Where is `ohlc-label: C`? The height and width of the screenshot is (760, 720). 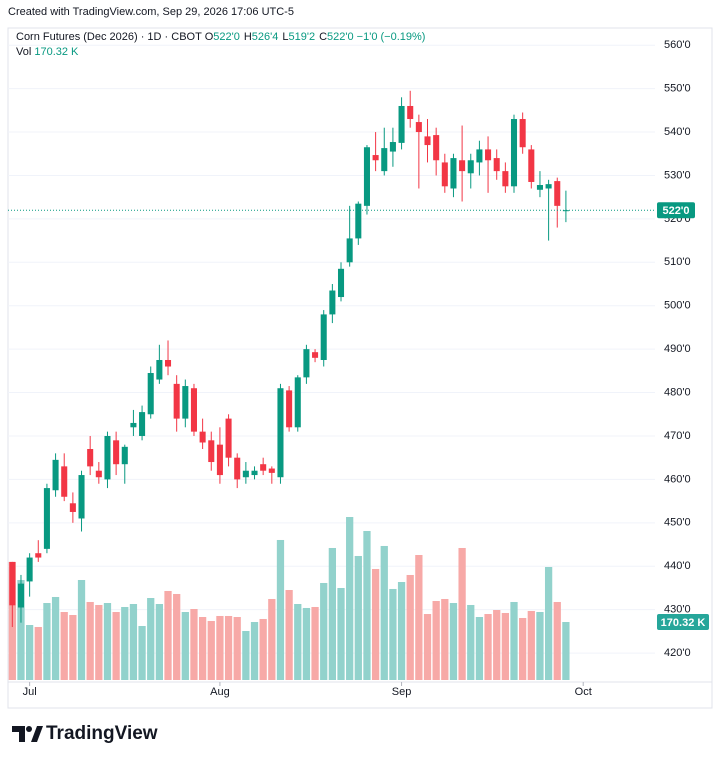
ohlc-label: C is located at coordinates (323, 37).